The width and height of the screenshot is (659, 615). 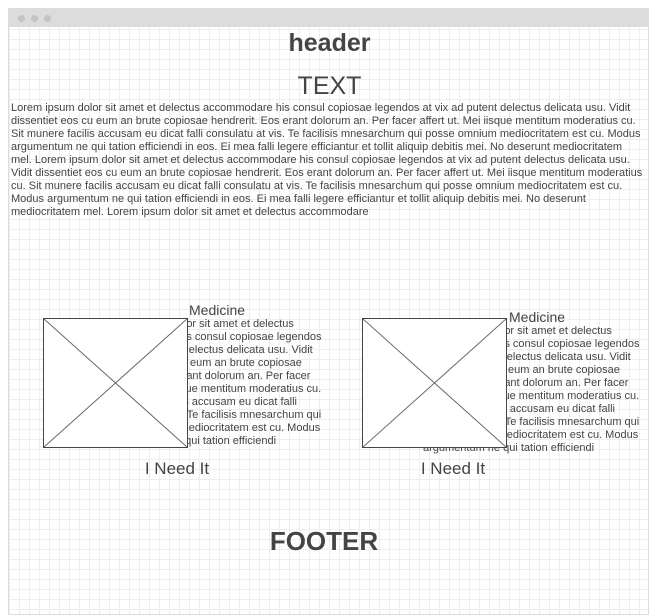 What do you see at coordinates (324, 541) in the screenshot?
I see `footer: FOOTER` at bounding box center [324, 541].